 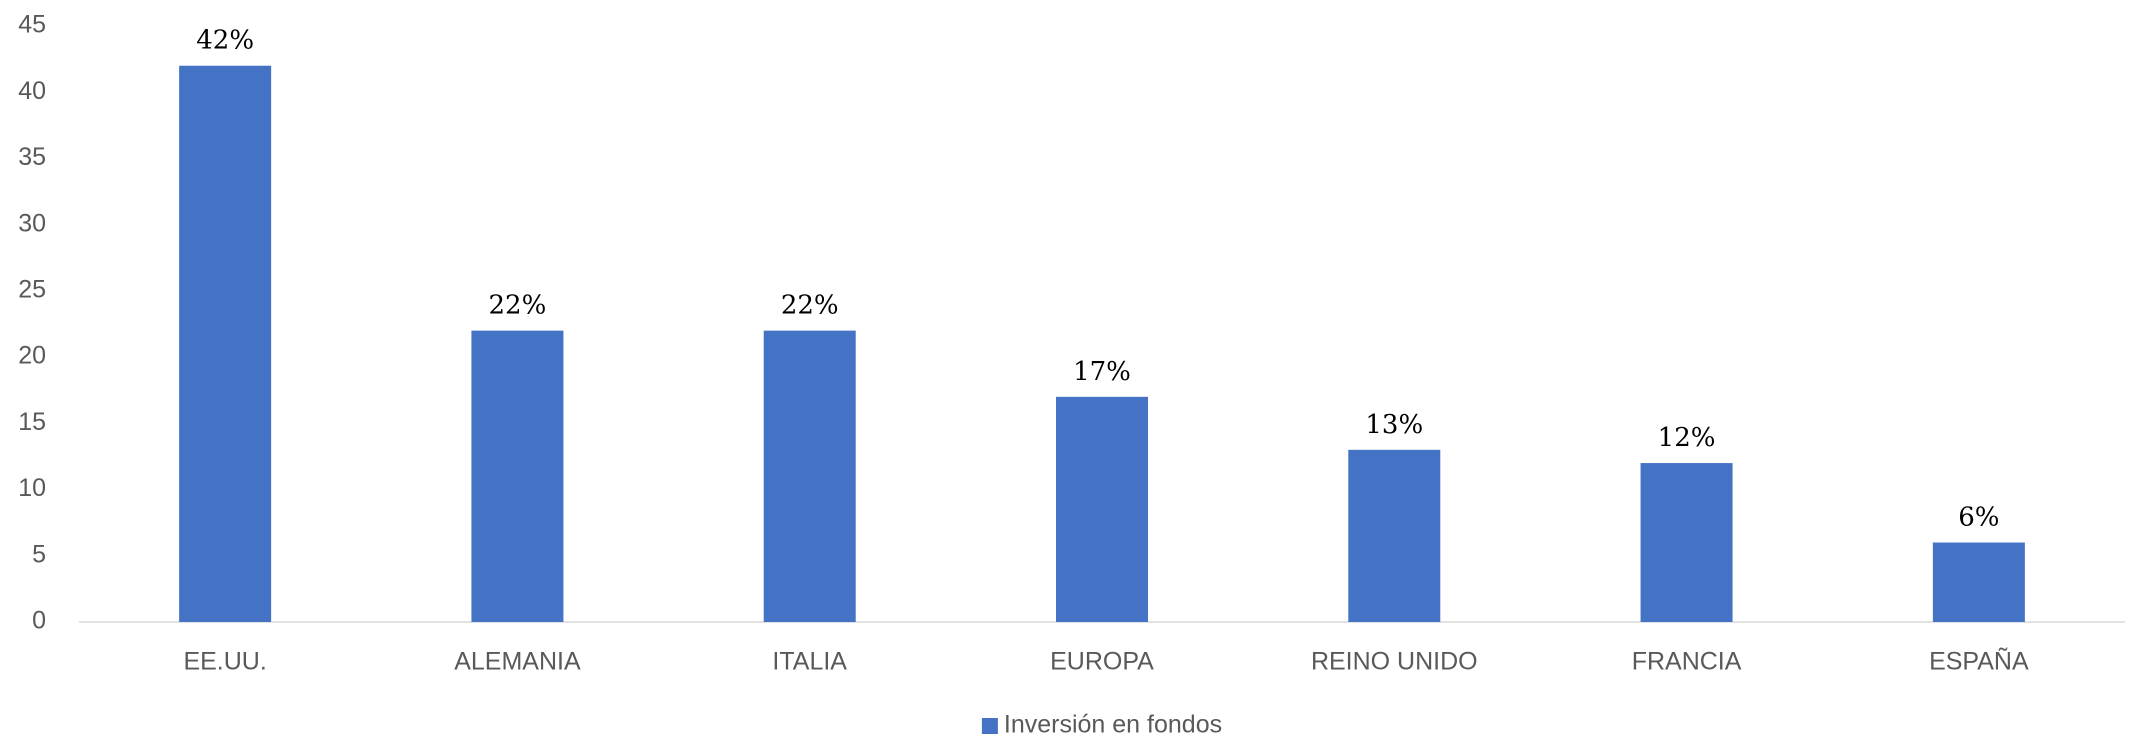 What do you see at coordinates (1102, 372) in the screenshot?
I see `data-label: 17%` at bounding box center [1102, 372].